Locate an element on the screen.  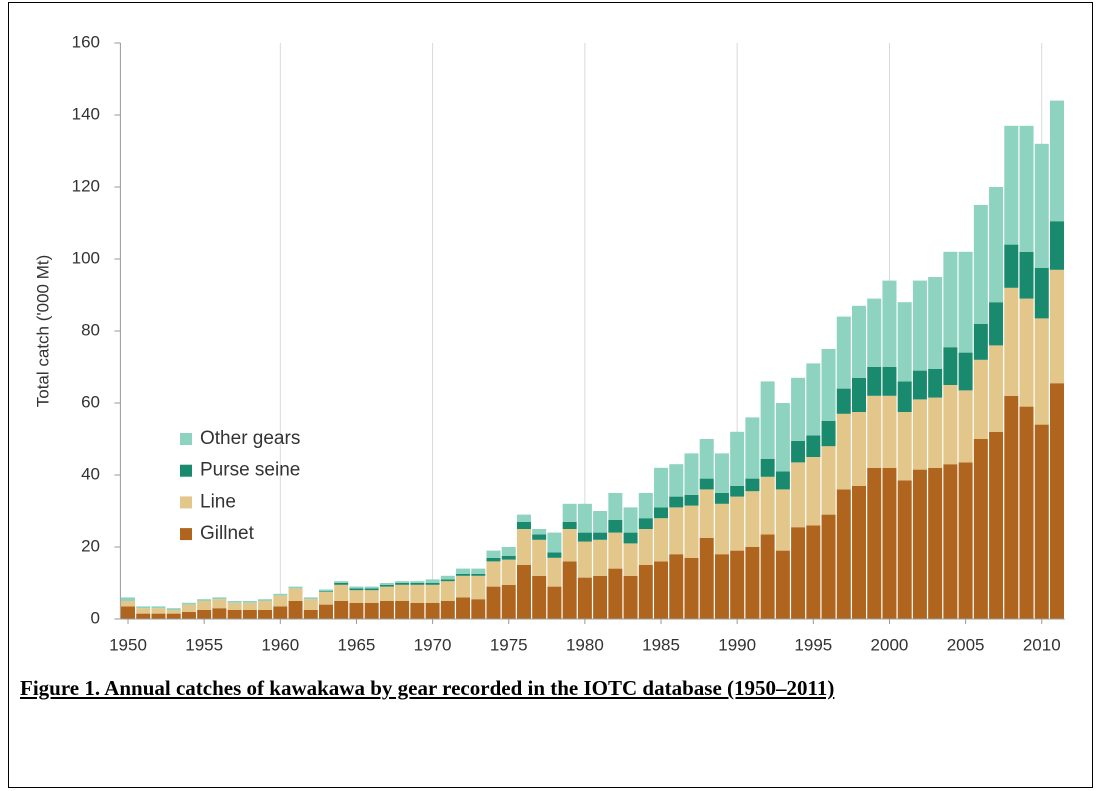
x-tick-label: 2000 is located at coordinates (890, 644).